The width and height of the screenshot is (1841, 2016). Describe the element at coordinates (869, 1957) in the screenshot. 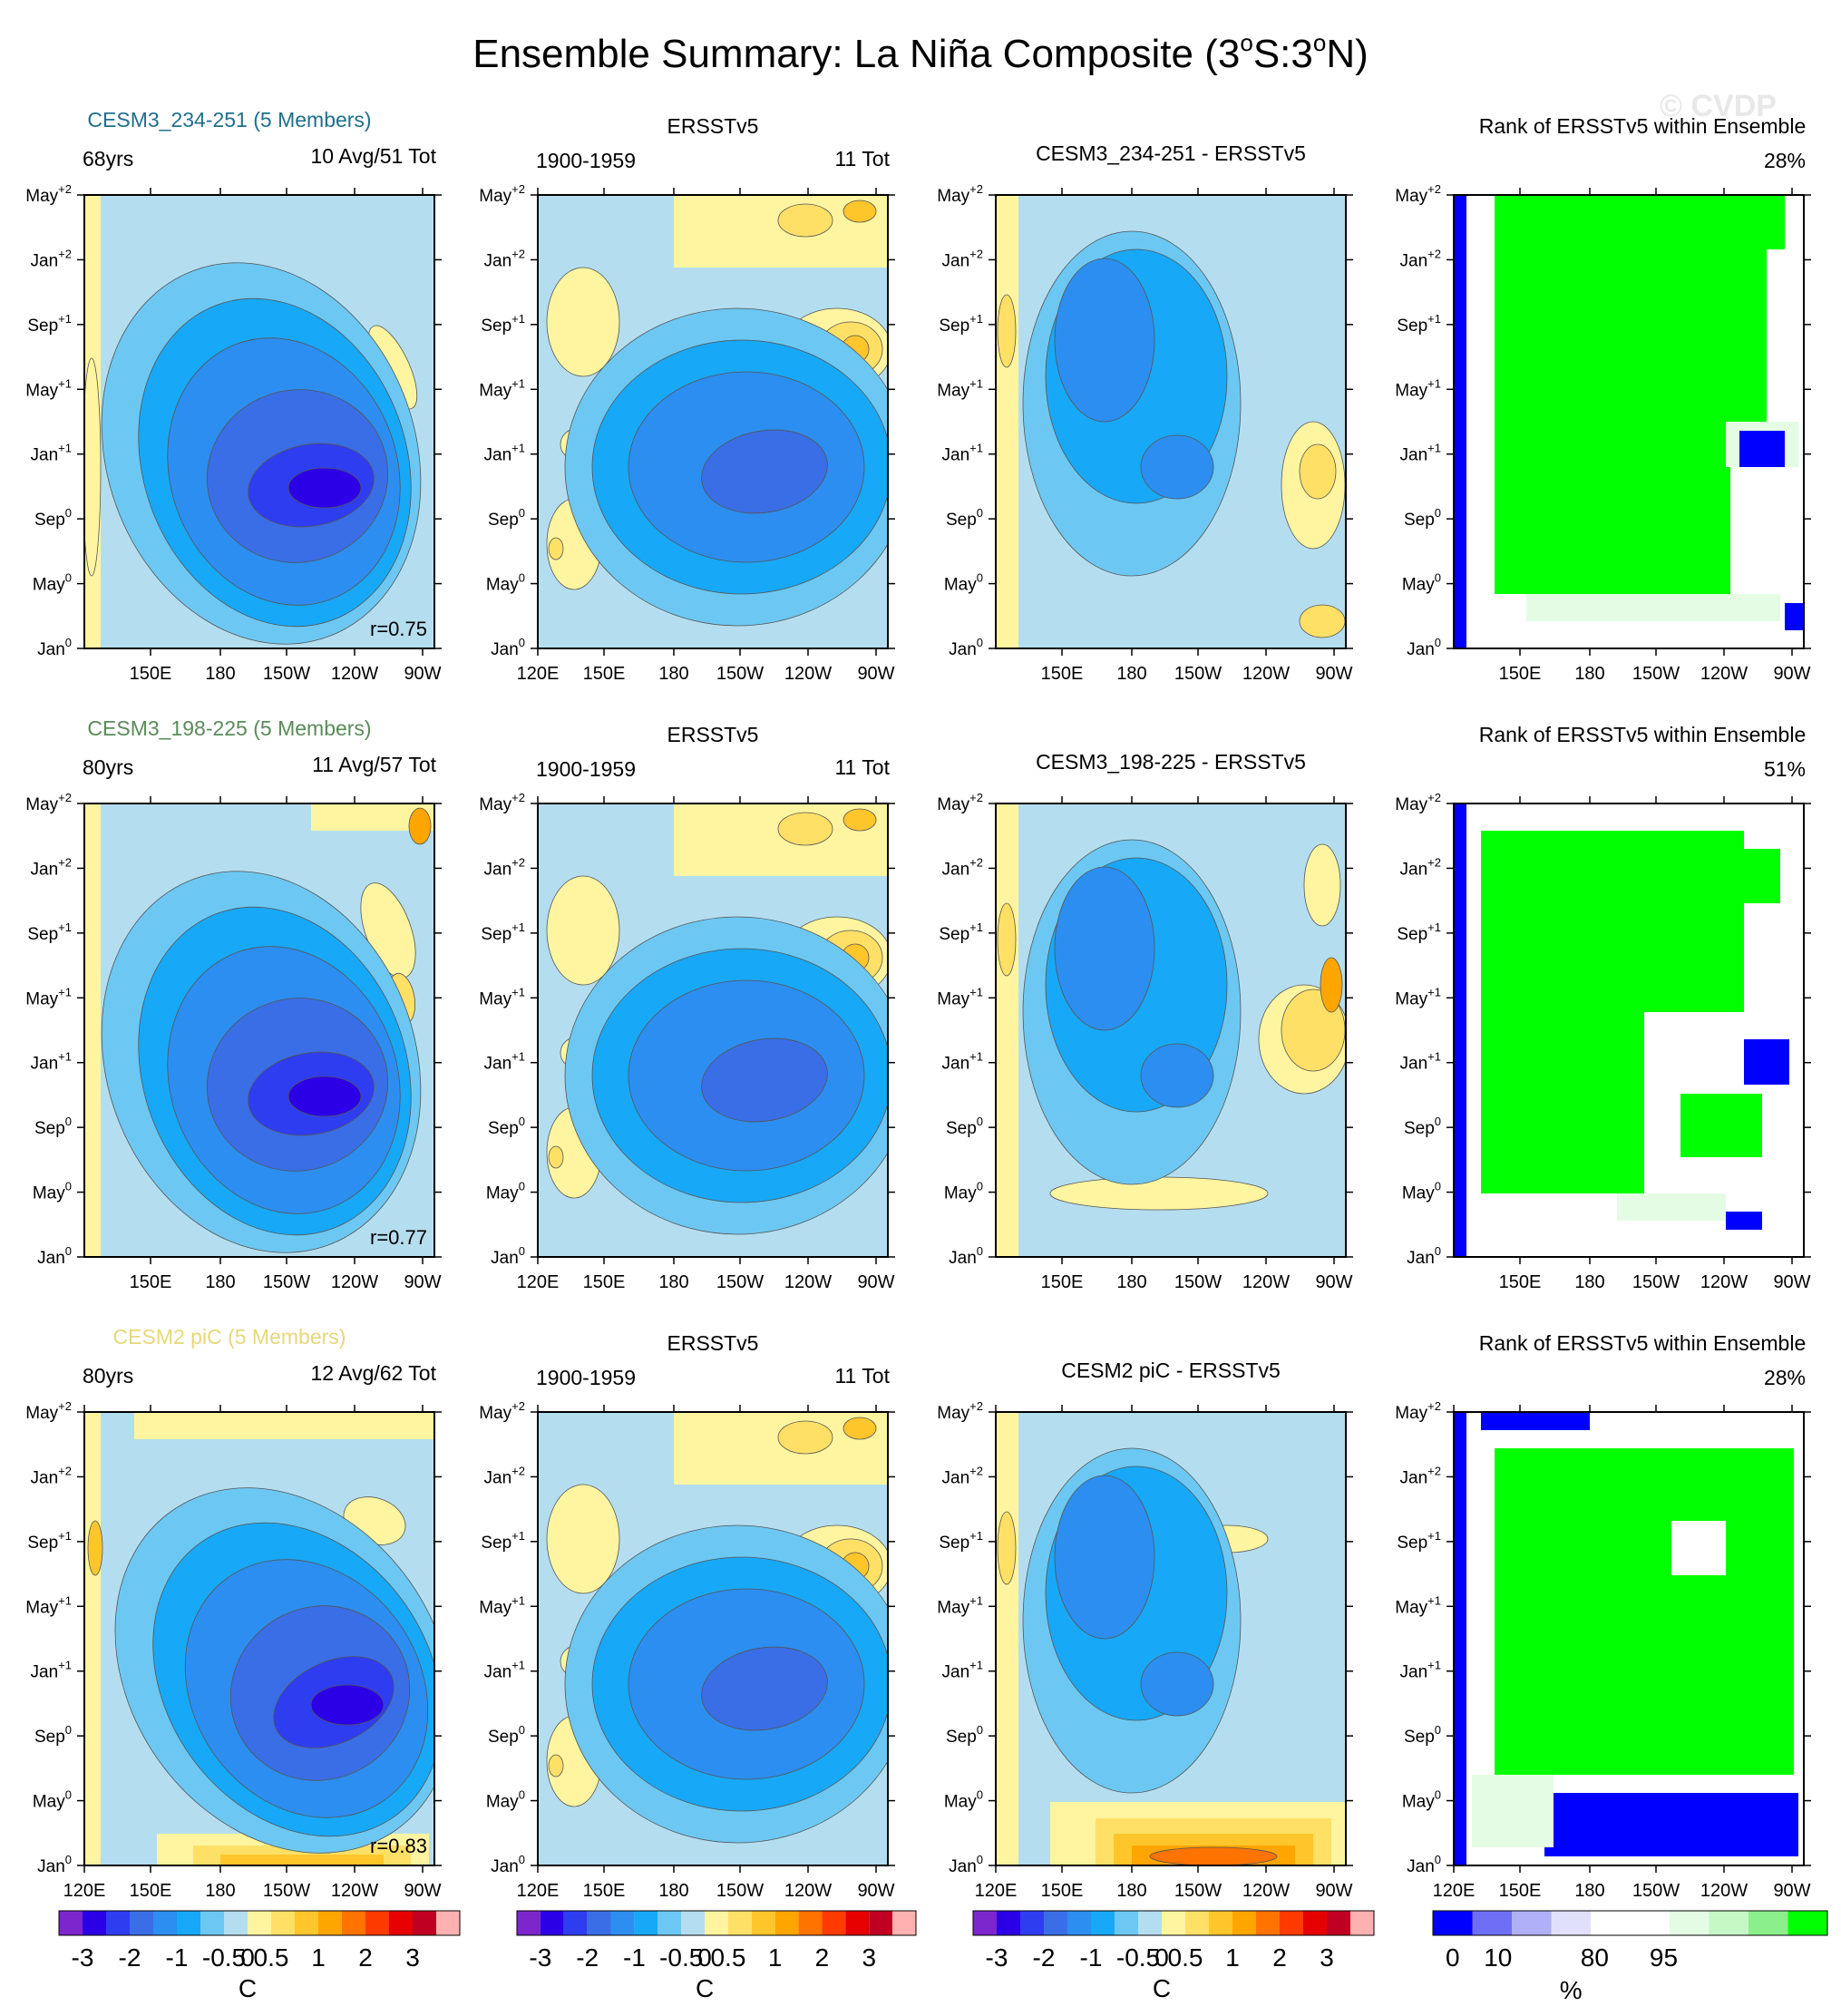

I see `colorbar-label: 3` at that location.